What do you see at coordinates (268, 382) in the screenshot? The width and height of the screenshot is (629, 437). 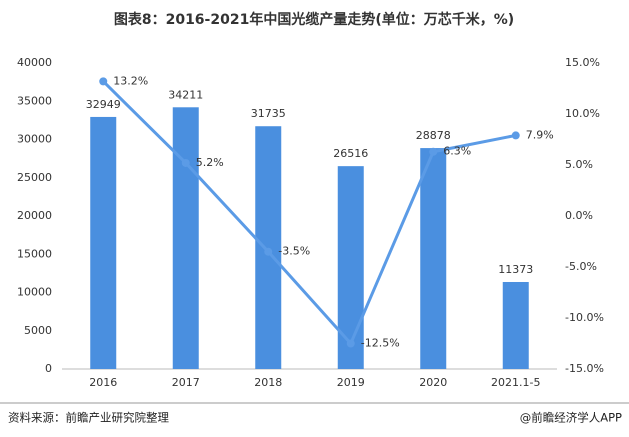 I see `x-tick-label: 2018` at bounding box center [268, 382].